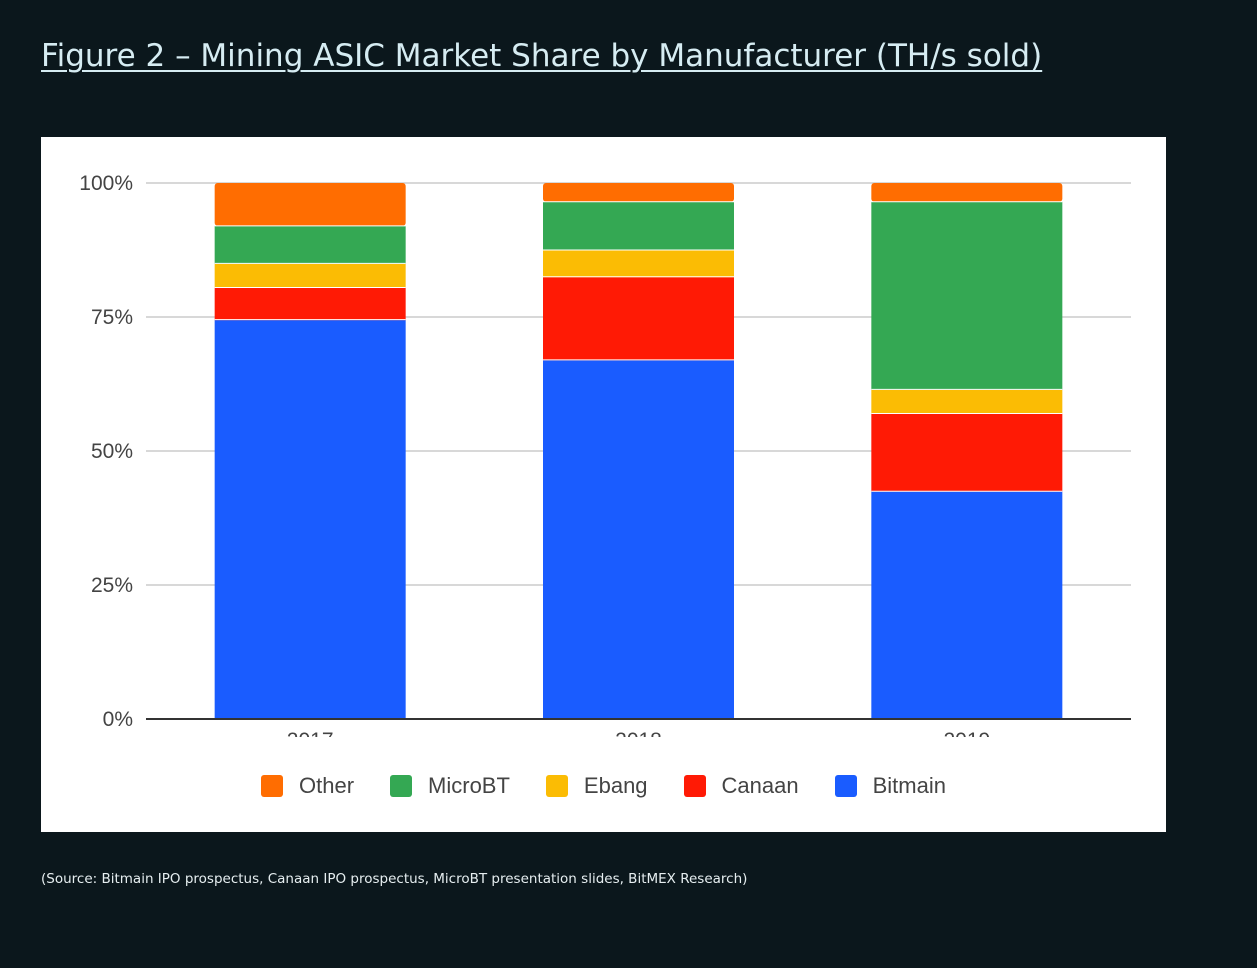 This screenshot has height=968, width=1257. Describe the element at coordinates (909, 785) in the screenshot. I see `legend-label: Bitmain` at that location.